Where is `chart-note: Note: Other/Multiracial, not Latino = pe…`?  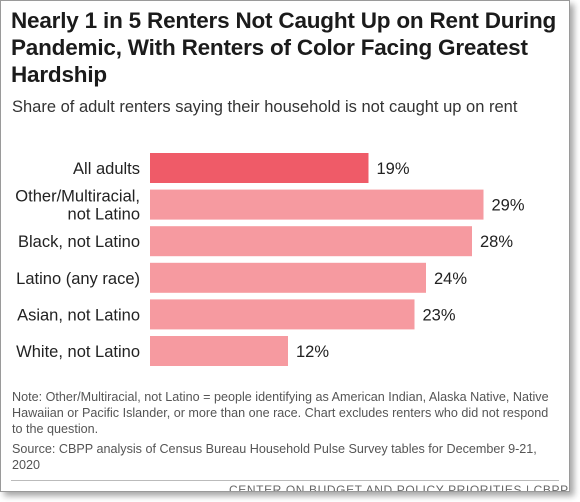 chart-note: Note: Other/Multiracial, not Latino = pe… is located at coordinates (280, 413).